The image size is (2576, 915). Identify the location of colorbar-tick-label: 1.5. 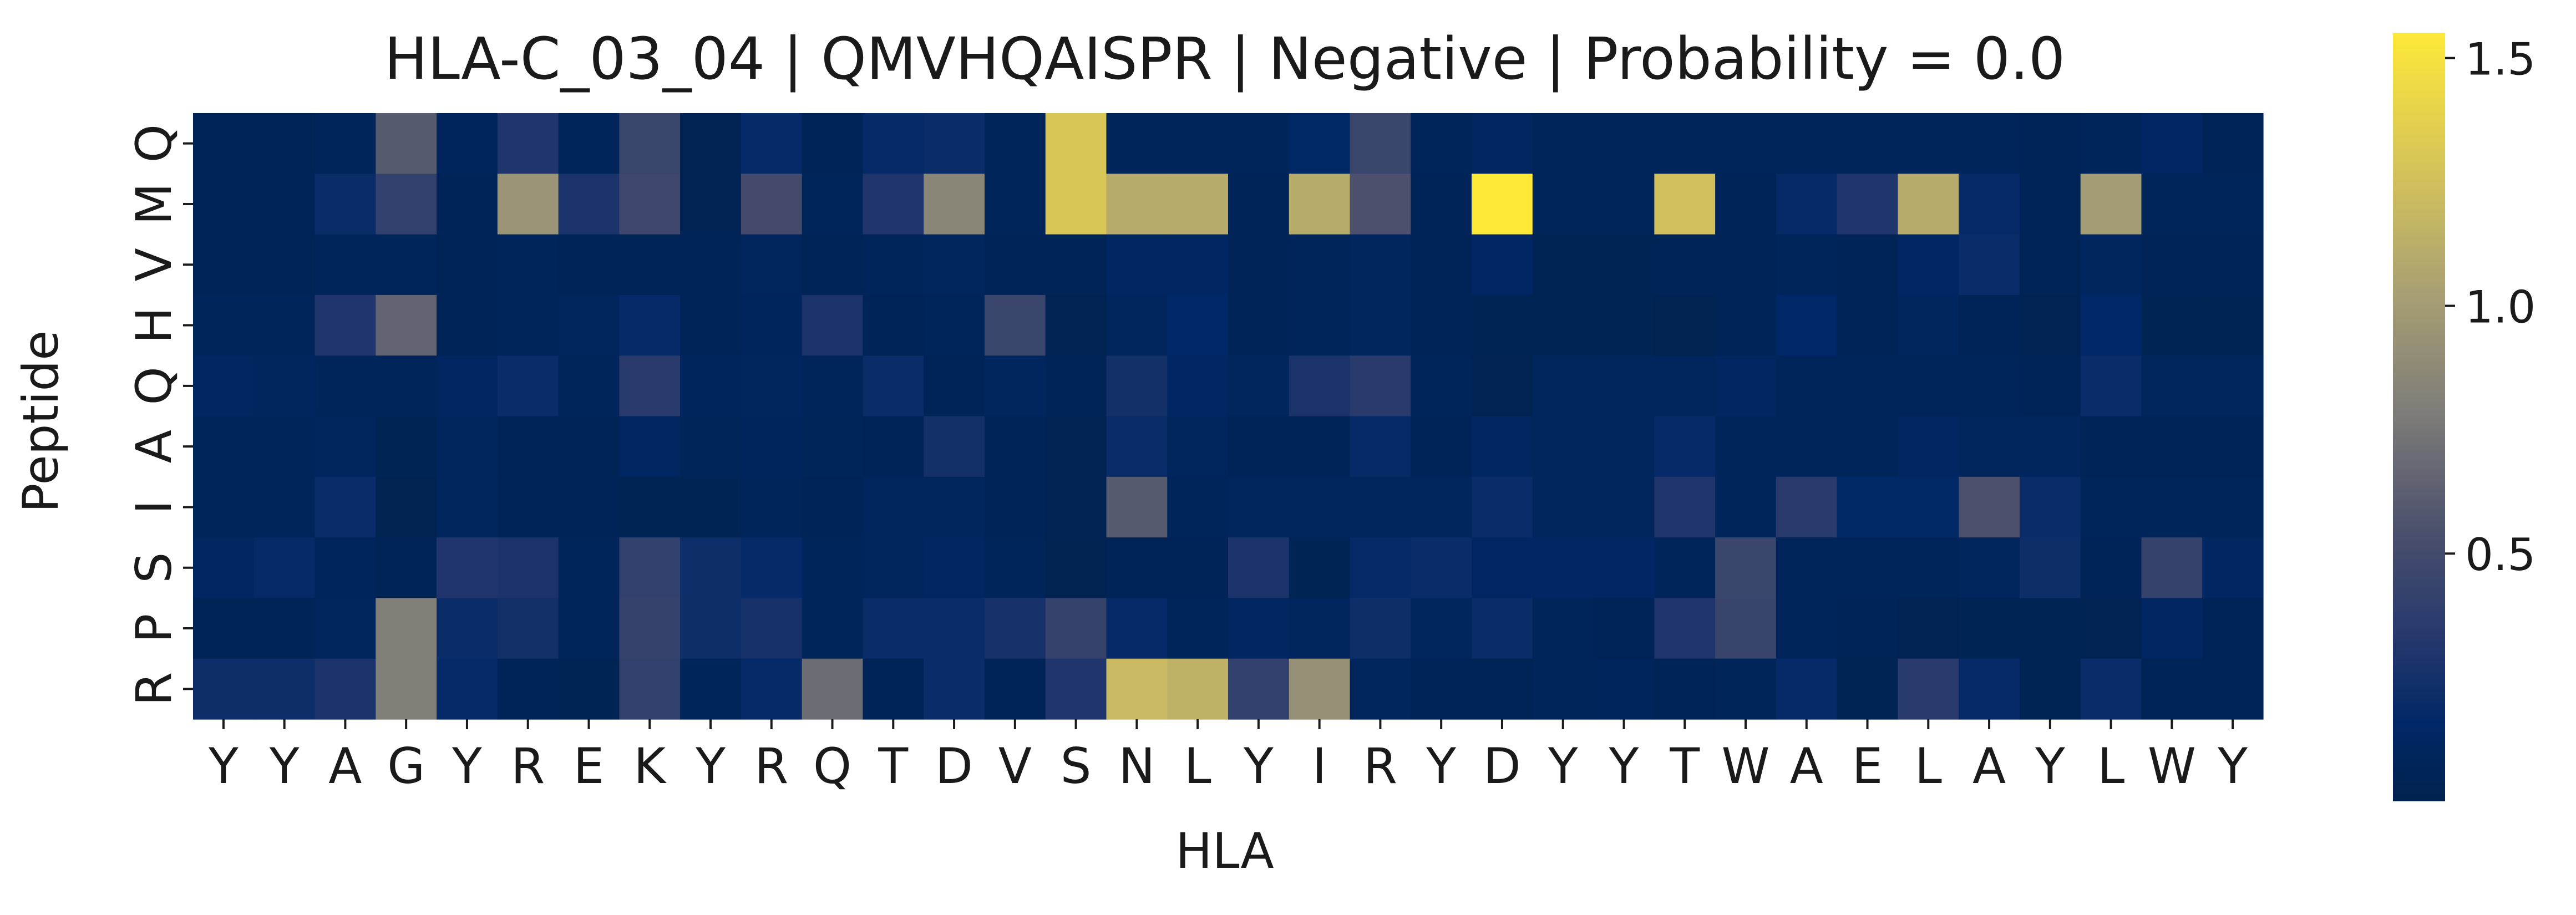
(2500, 60).